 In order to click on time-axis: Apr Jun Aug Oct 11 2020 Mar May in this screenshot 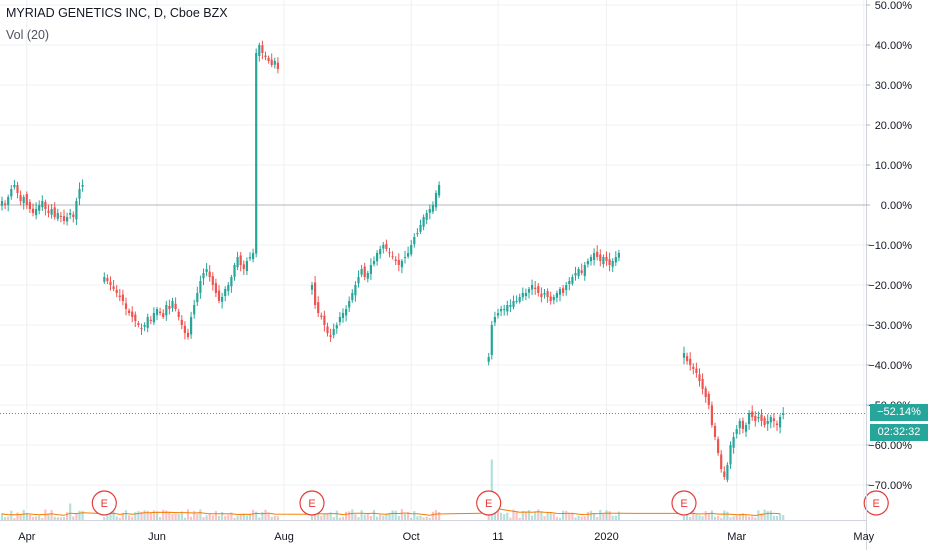, I will do `click(446, 537)`.